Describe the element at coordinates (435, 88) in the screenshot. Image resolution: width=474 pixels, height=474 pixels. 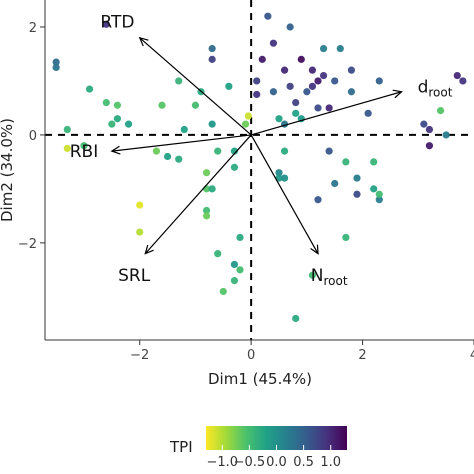
I see `vector-droot-label: droot` at that location.